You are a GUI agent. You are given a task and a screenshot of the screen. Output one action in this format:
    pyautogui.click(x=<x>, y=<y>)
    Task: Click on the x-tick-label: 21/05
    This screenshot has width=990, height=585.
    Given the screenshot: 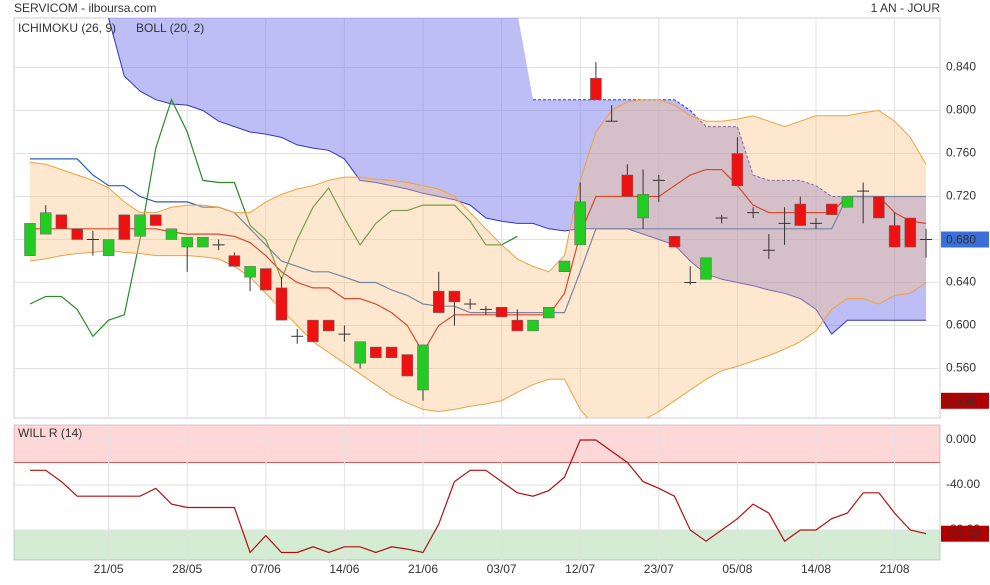 What is the action you would take?
    pyautogui.click(x=109, y=569)
    